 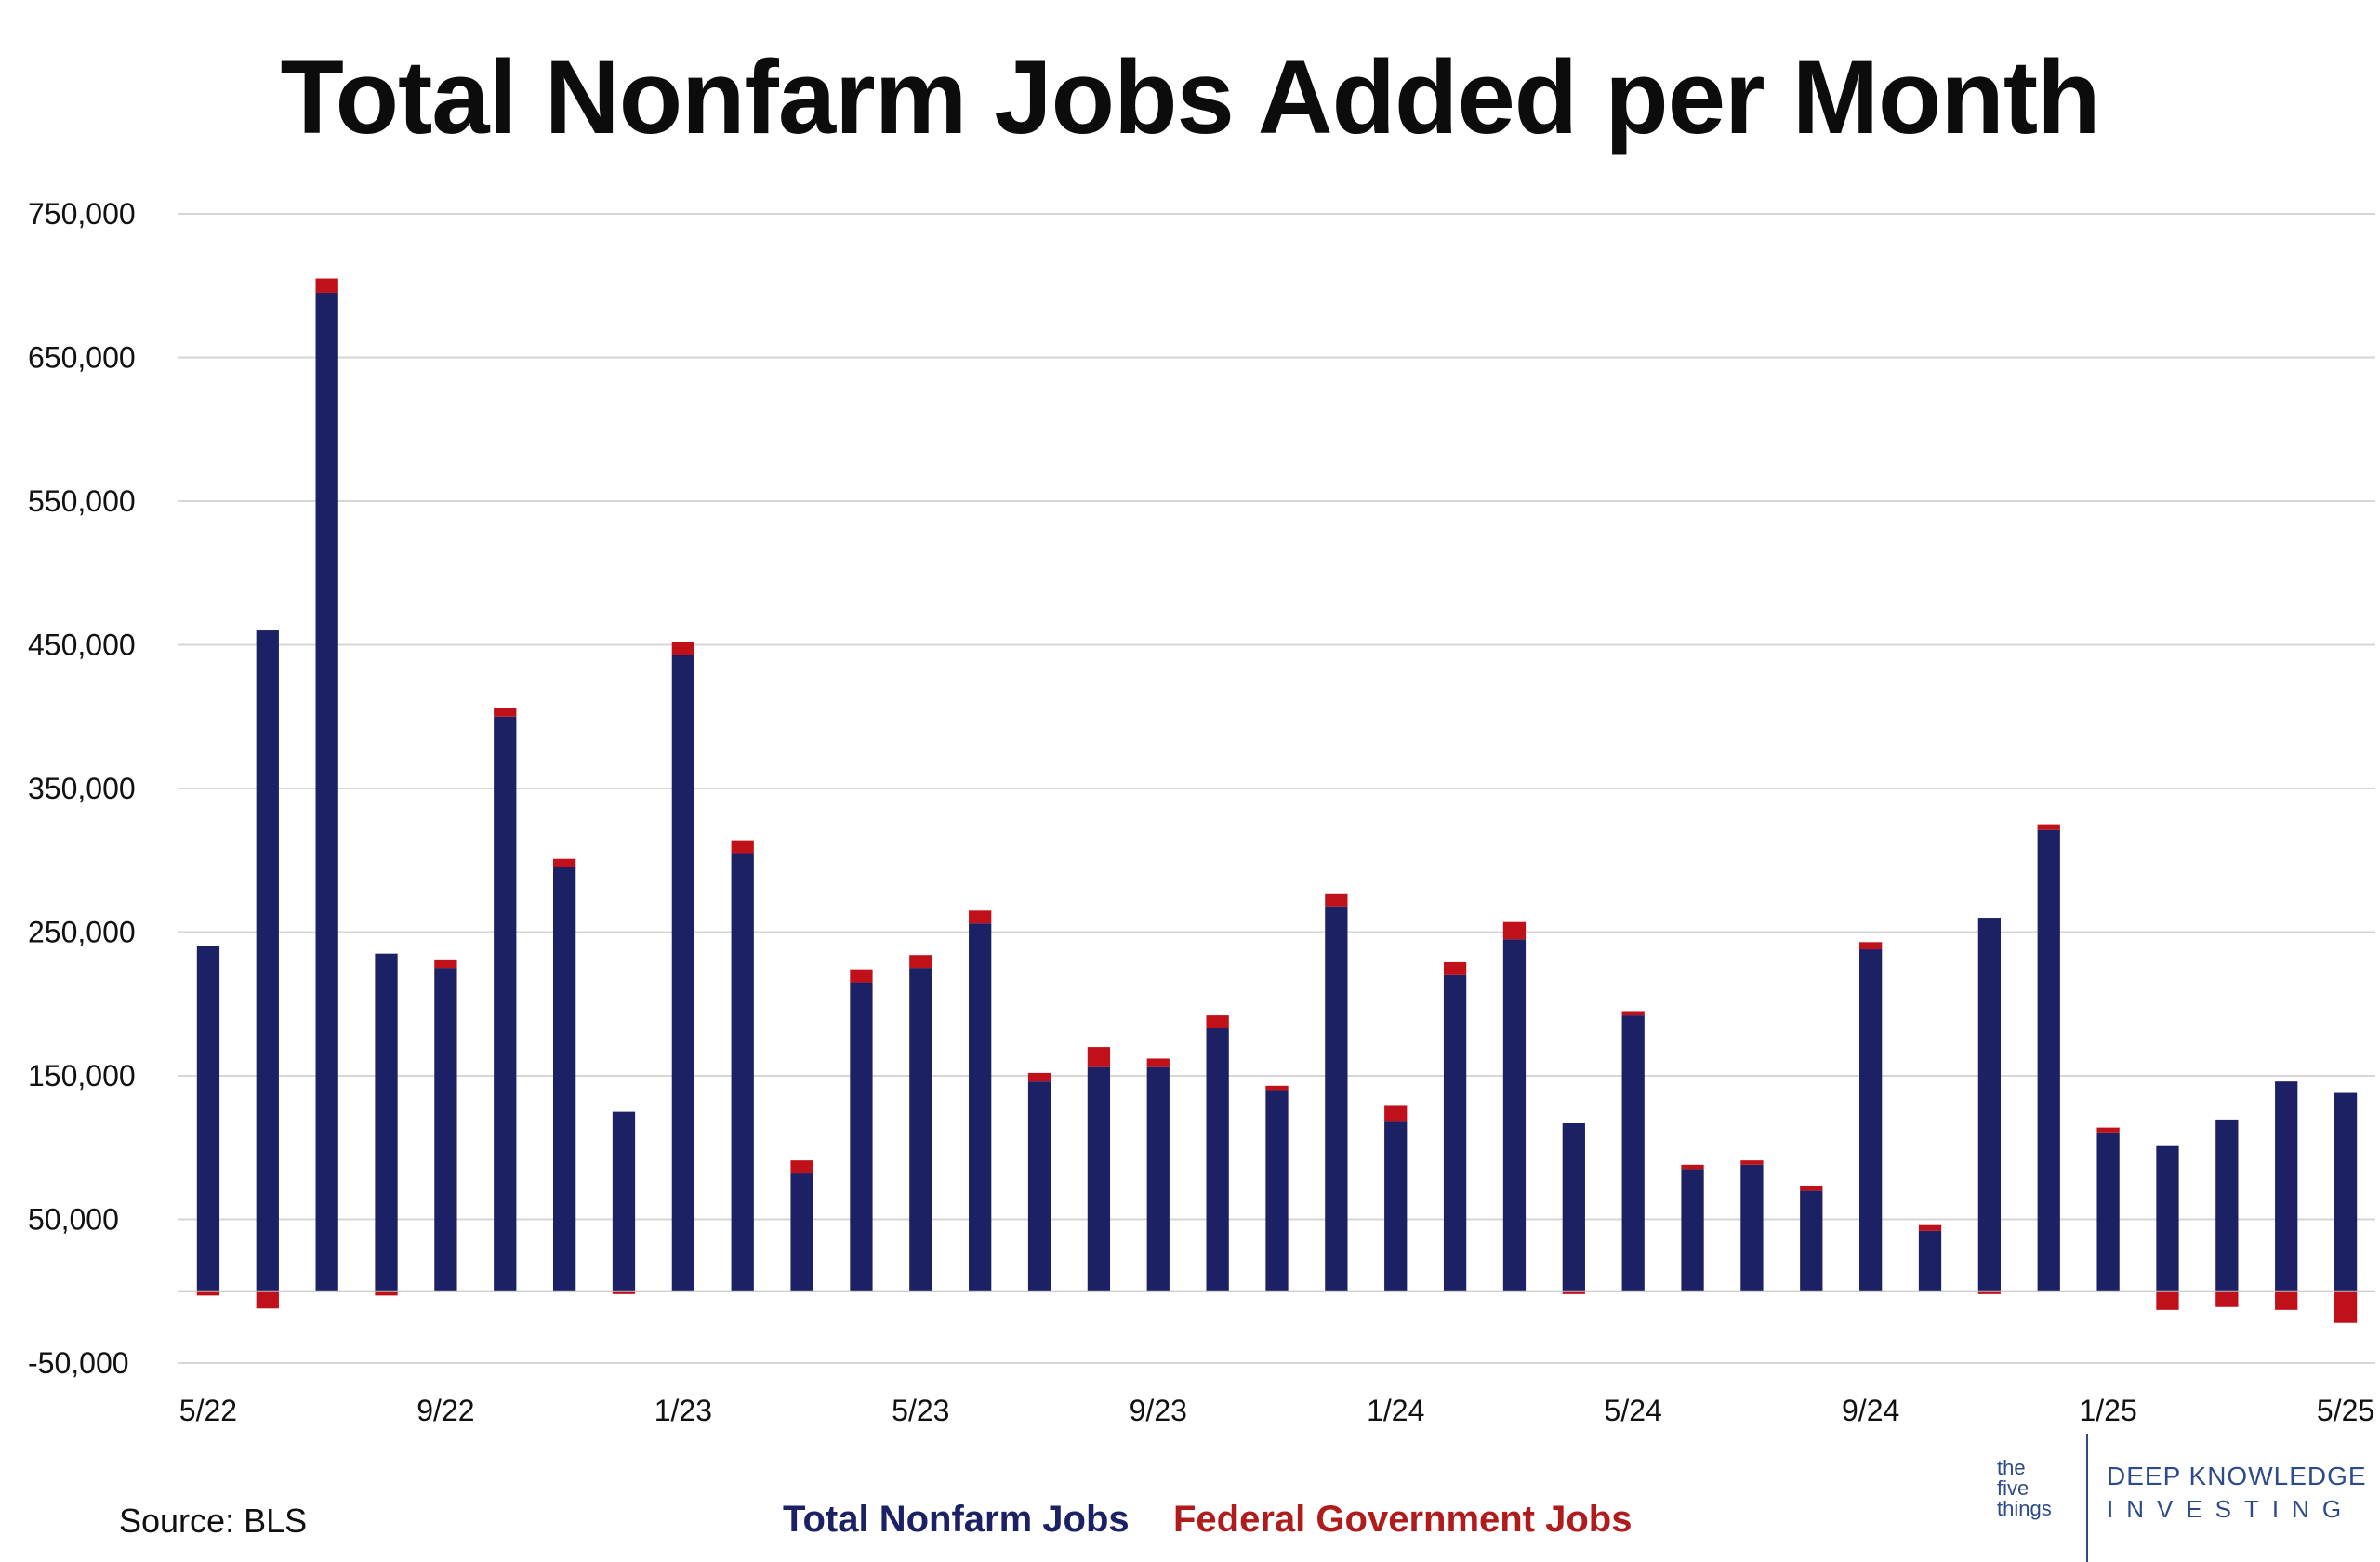 What do you see at coordinates (1276, 1411) in the screenshot?
I see `x-axis-tick-labels: 5/22 9/22 1/23 5/23 9/23 1/24 5/24 9/24 1/25 5/25` at bounding box center [1276, 1411].